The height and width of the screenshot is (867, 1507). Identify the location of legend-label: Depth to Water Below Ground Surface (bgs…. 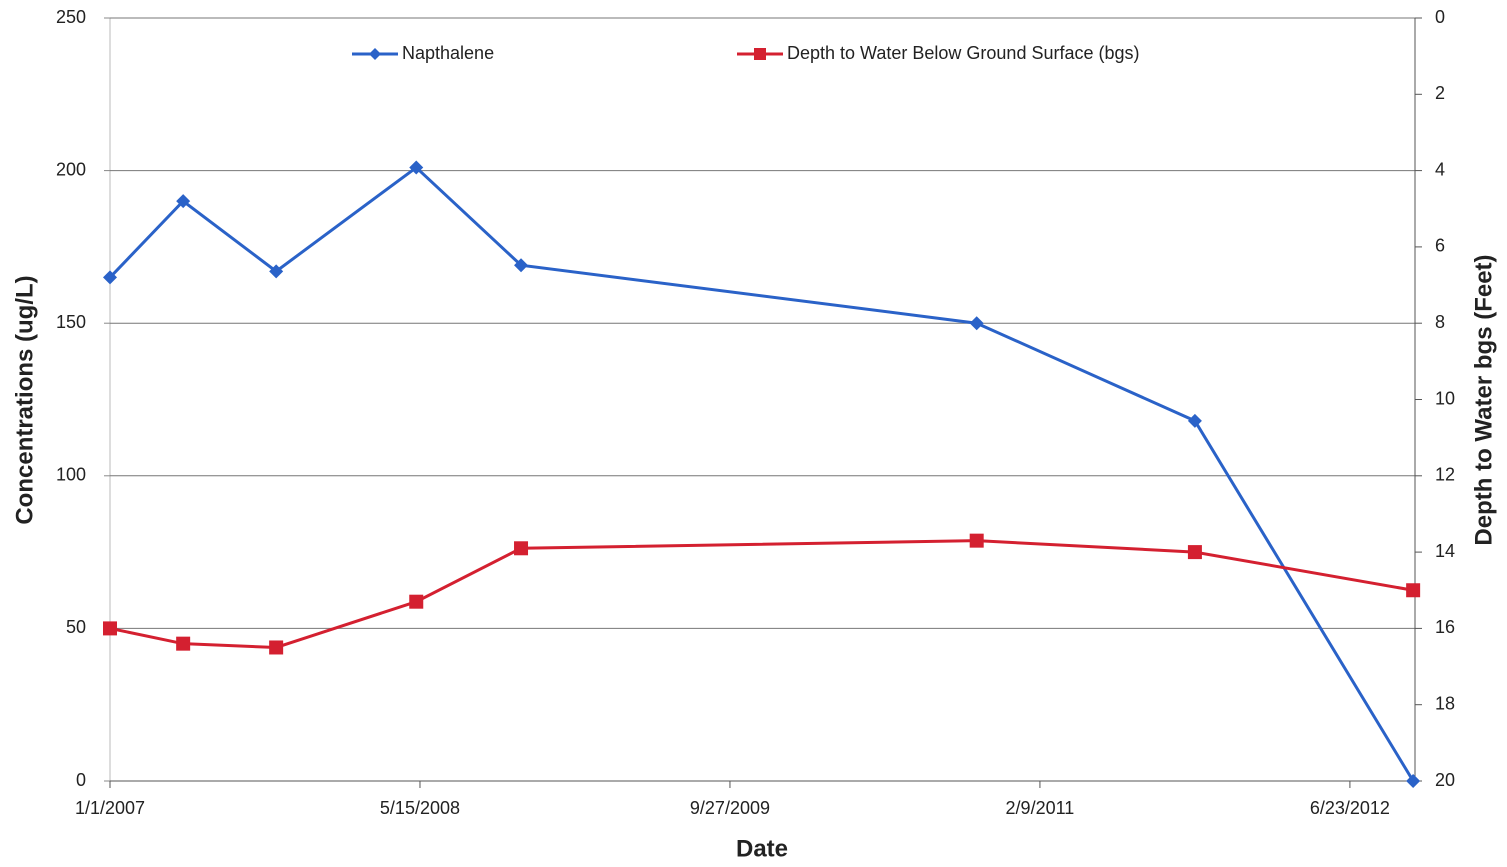
(963, 53).